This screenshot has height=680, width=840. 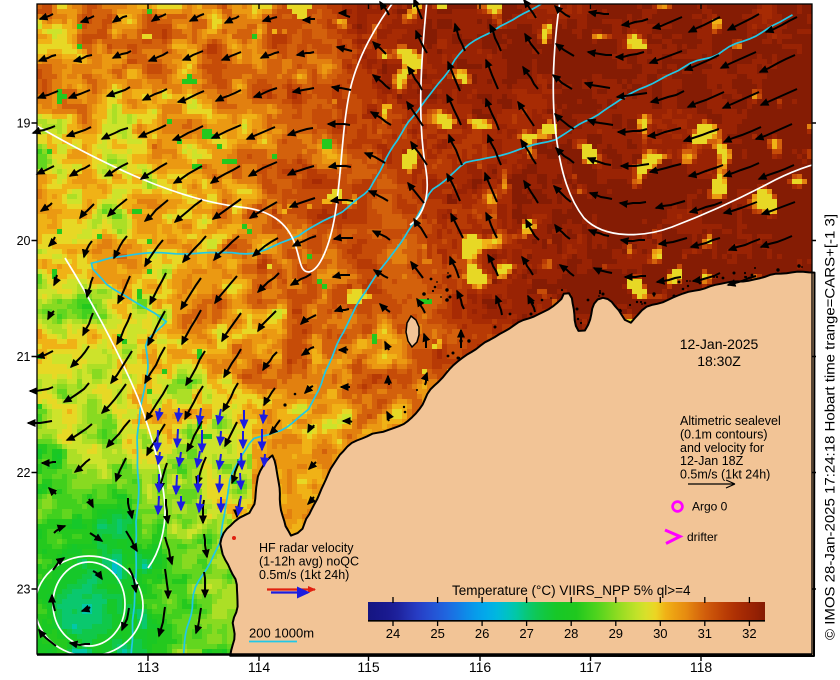 I want to click on svg-text: 28, so click(x=571, y=633).